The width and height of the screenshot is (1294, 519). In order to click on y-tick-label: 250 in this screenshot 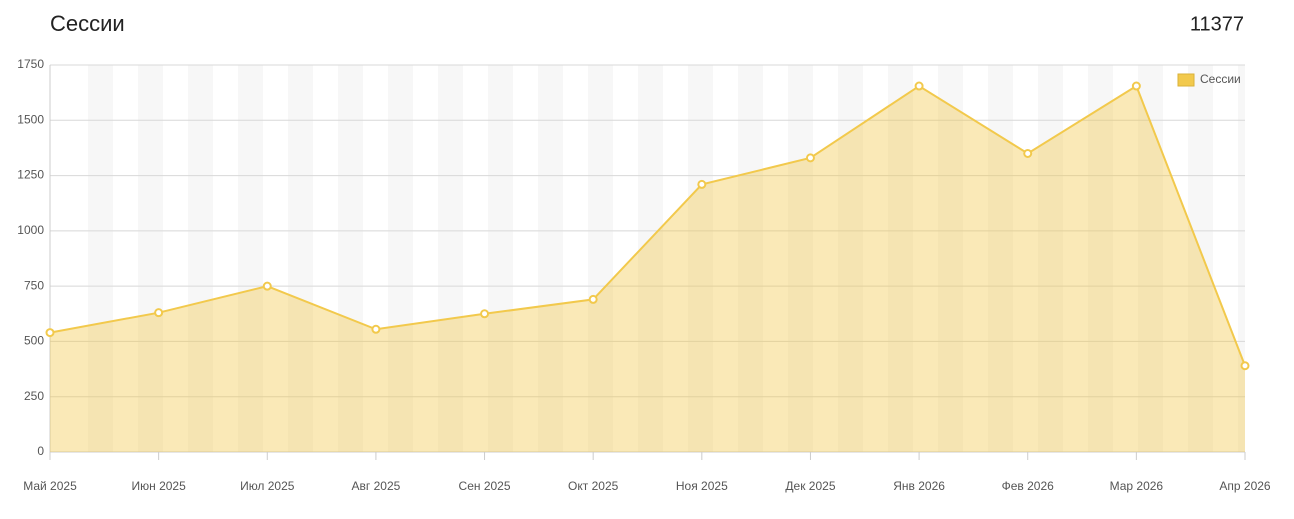, I will do `click(34, 396)`.